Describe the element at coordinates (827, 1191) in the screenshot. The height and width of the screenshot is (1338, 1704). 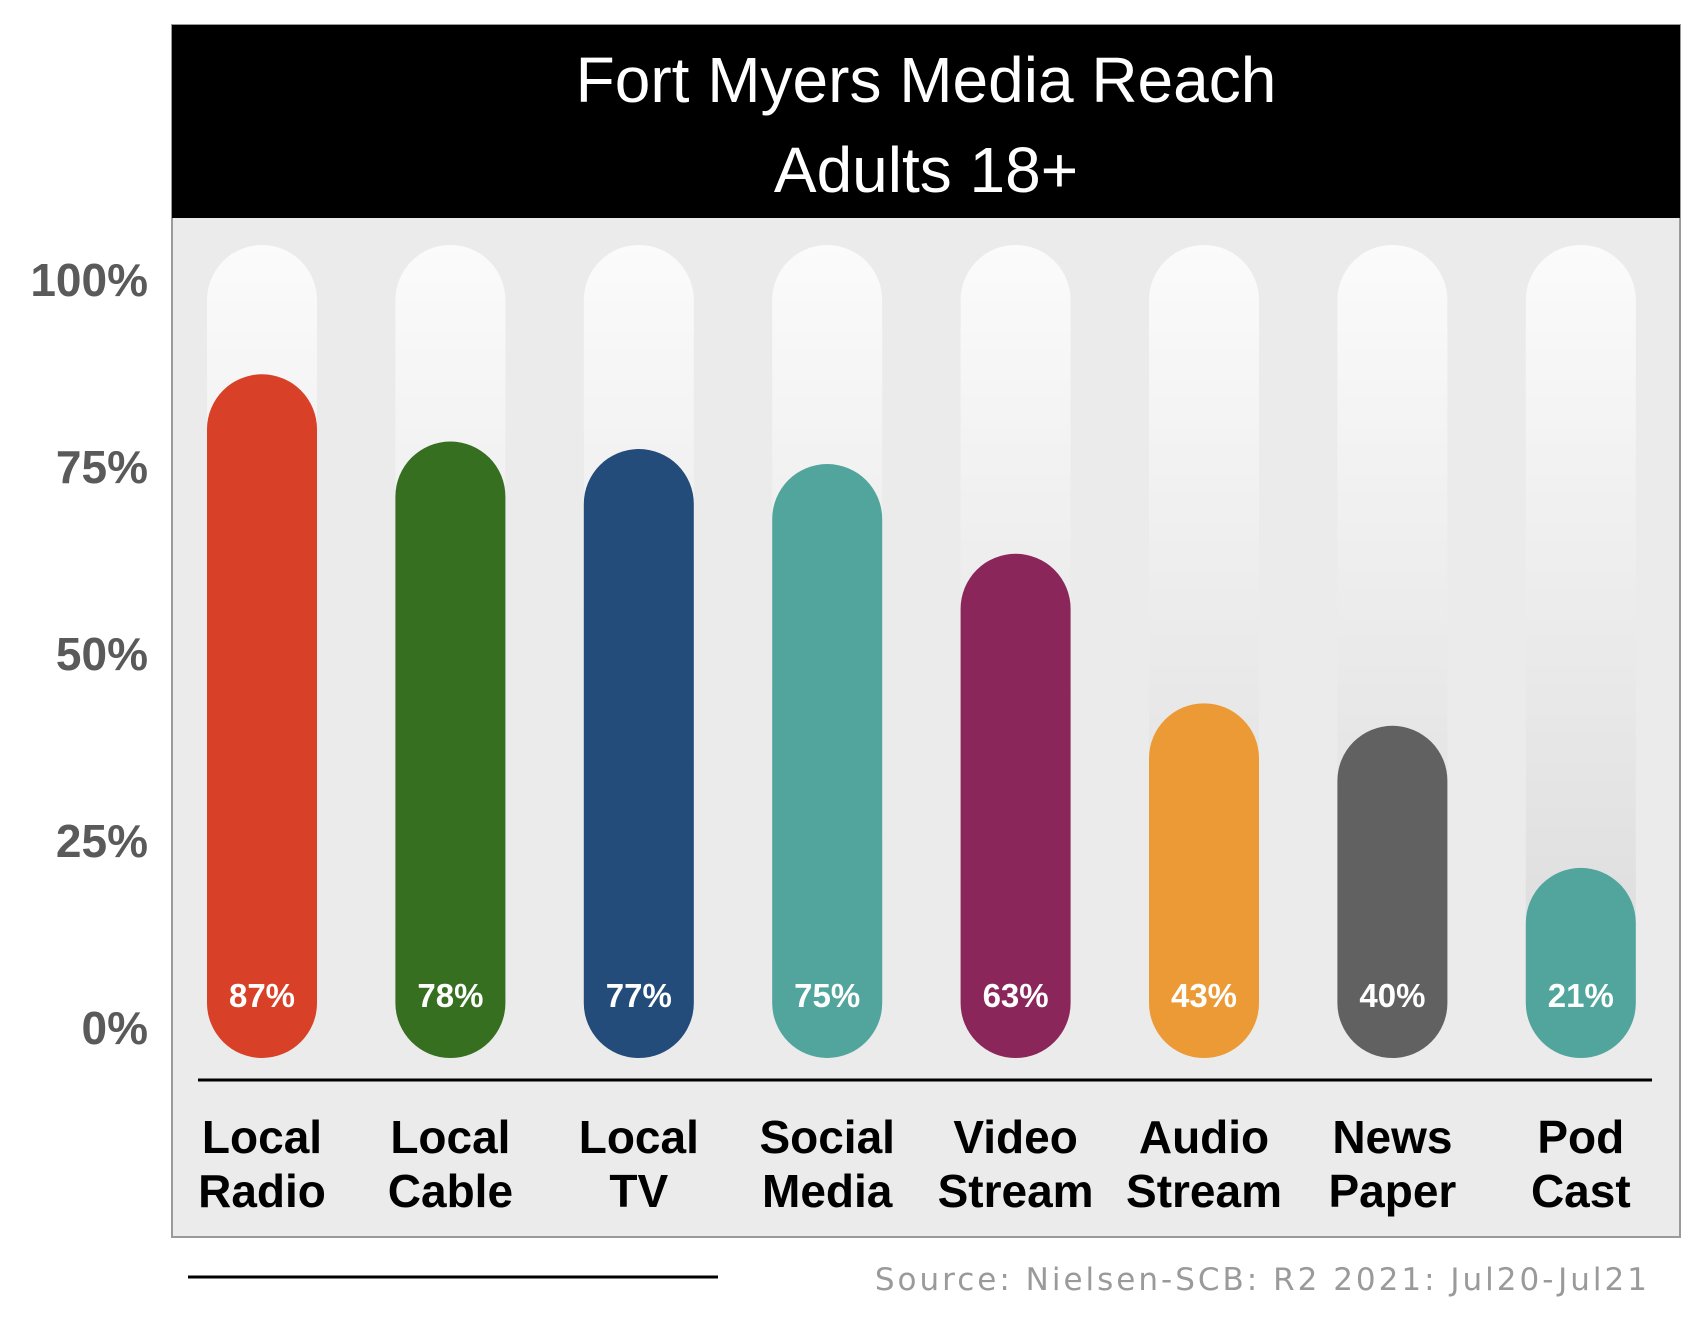
I see `x-category-label: Media` at that location.